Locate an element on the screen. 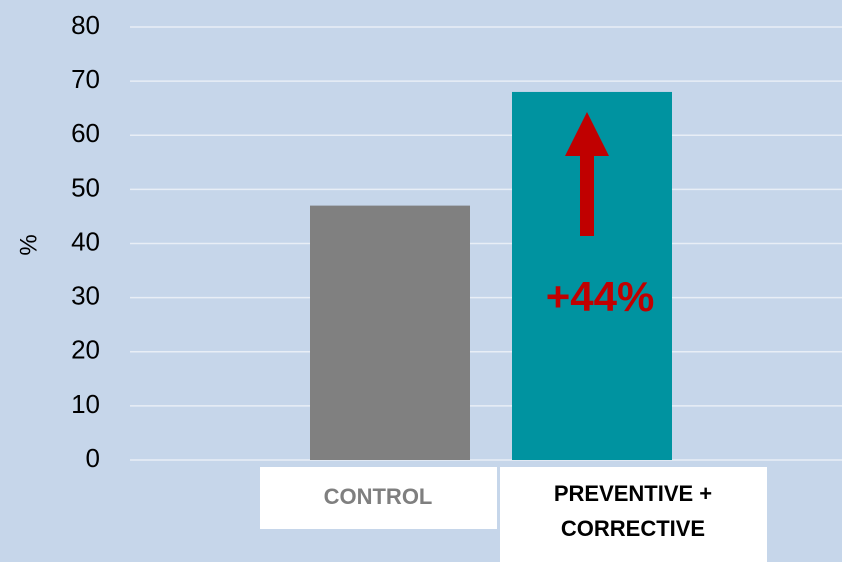 Image resolution: width=842 pixels, height=562 pixels. y-tick-label: 50 is located at coordinates (85, 187).